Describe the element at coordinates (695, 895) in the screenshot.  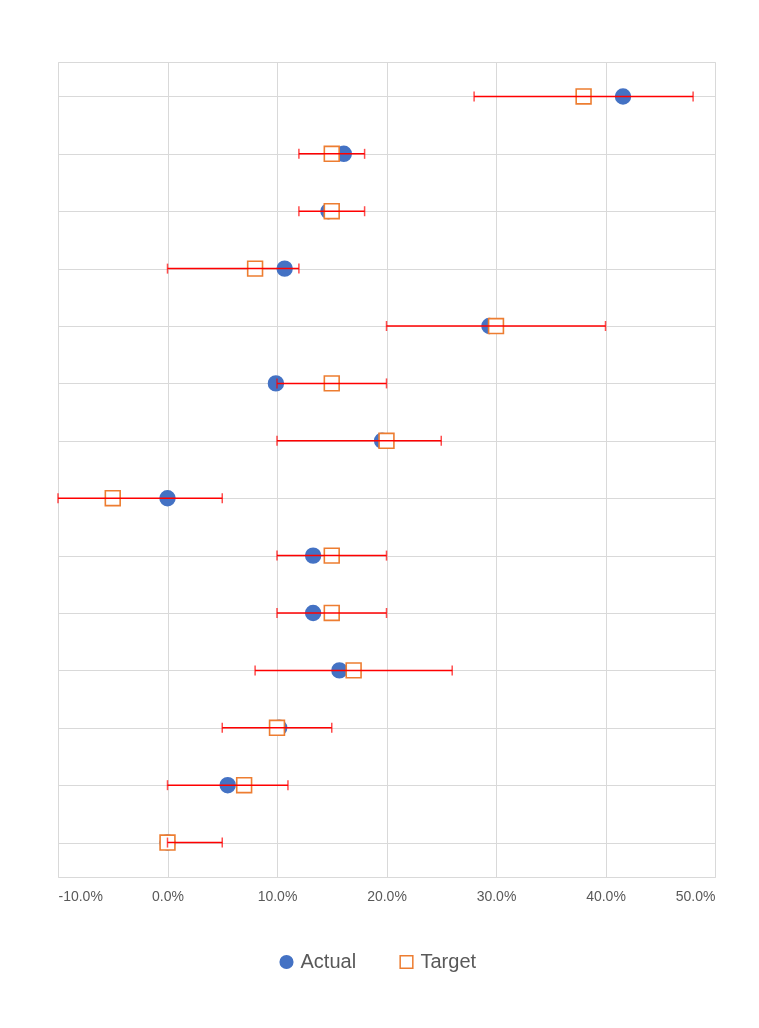
I see `x-tick-label: 50.0%` at that location.